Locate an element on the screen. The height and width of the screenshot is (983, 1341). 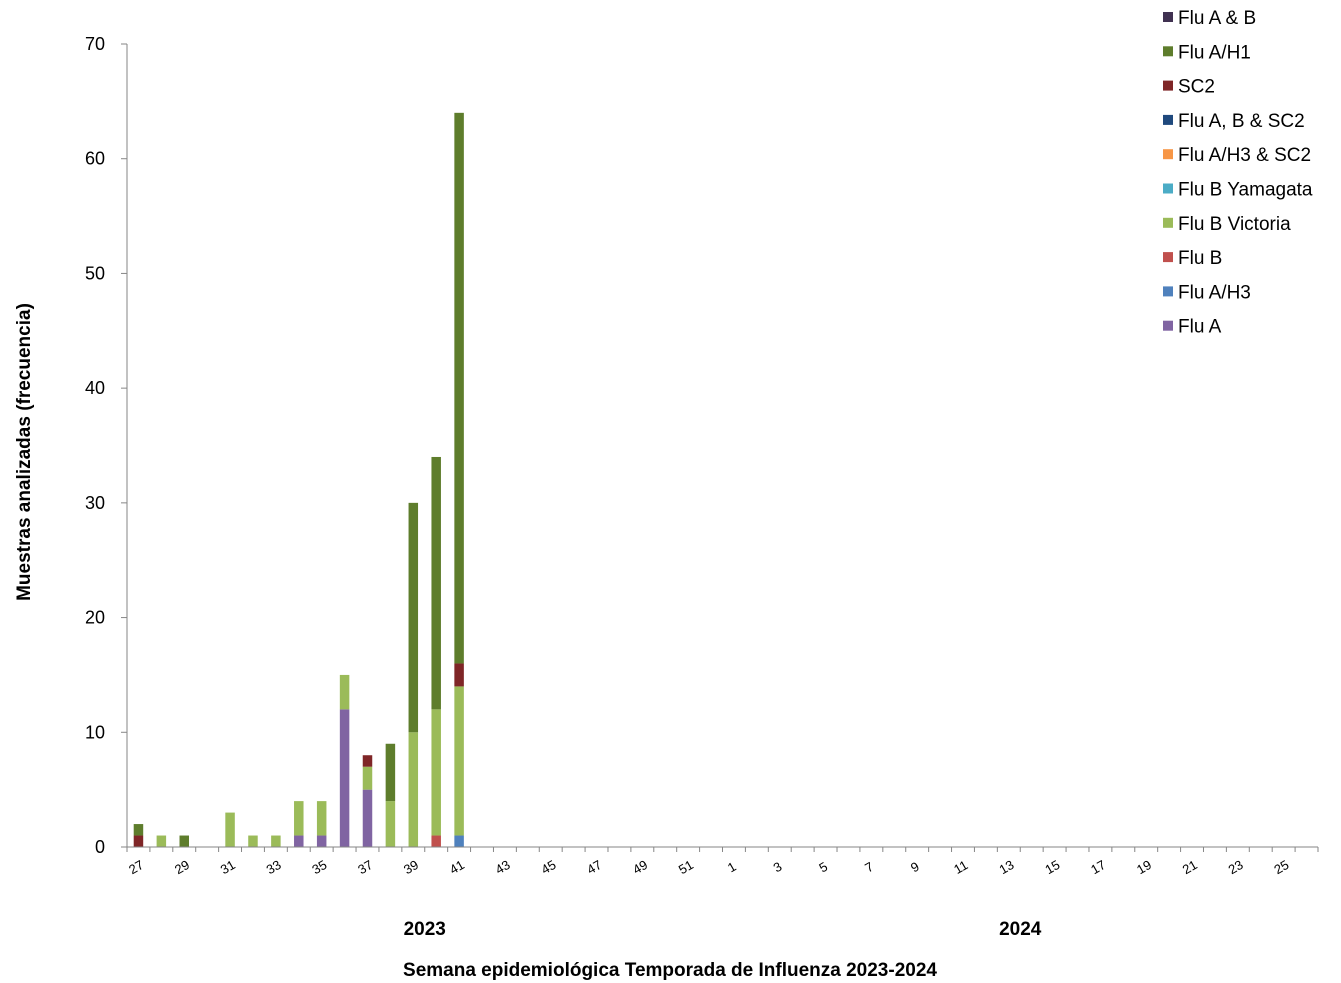
year-label: 2024 is located at coordinates (1020, 929).